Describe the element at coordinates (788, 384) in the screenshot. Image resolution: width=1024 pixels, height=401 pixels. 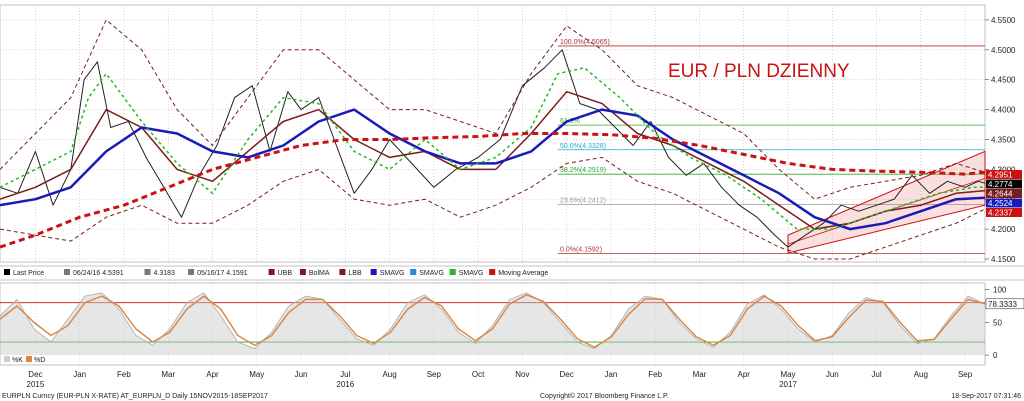
I see `year-label: 2017` at that location.